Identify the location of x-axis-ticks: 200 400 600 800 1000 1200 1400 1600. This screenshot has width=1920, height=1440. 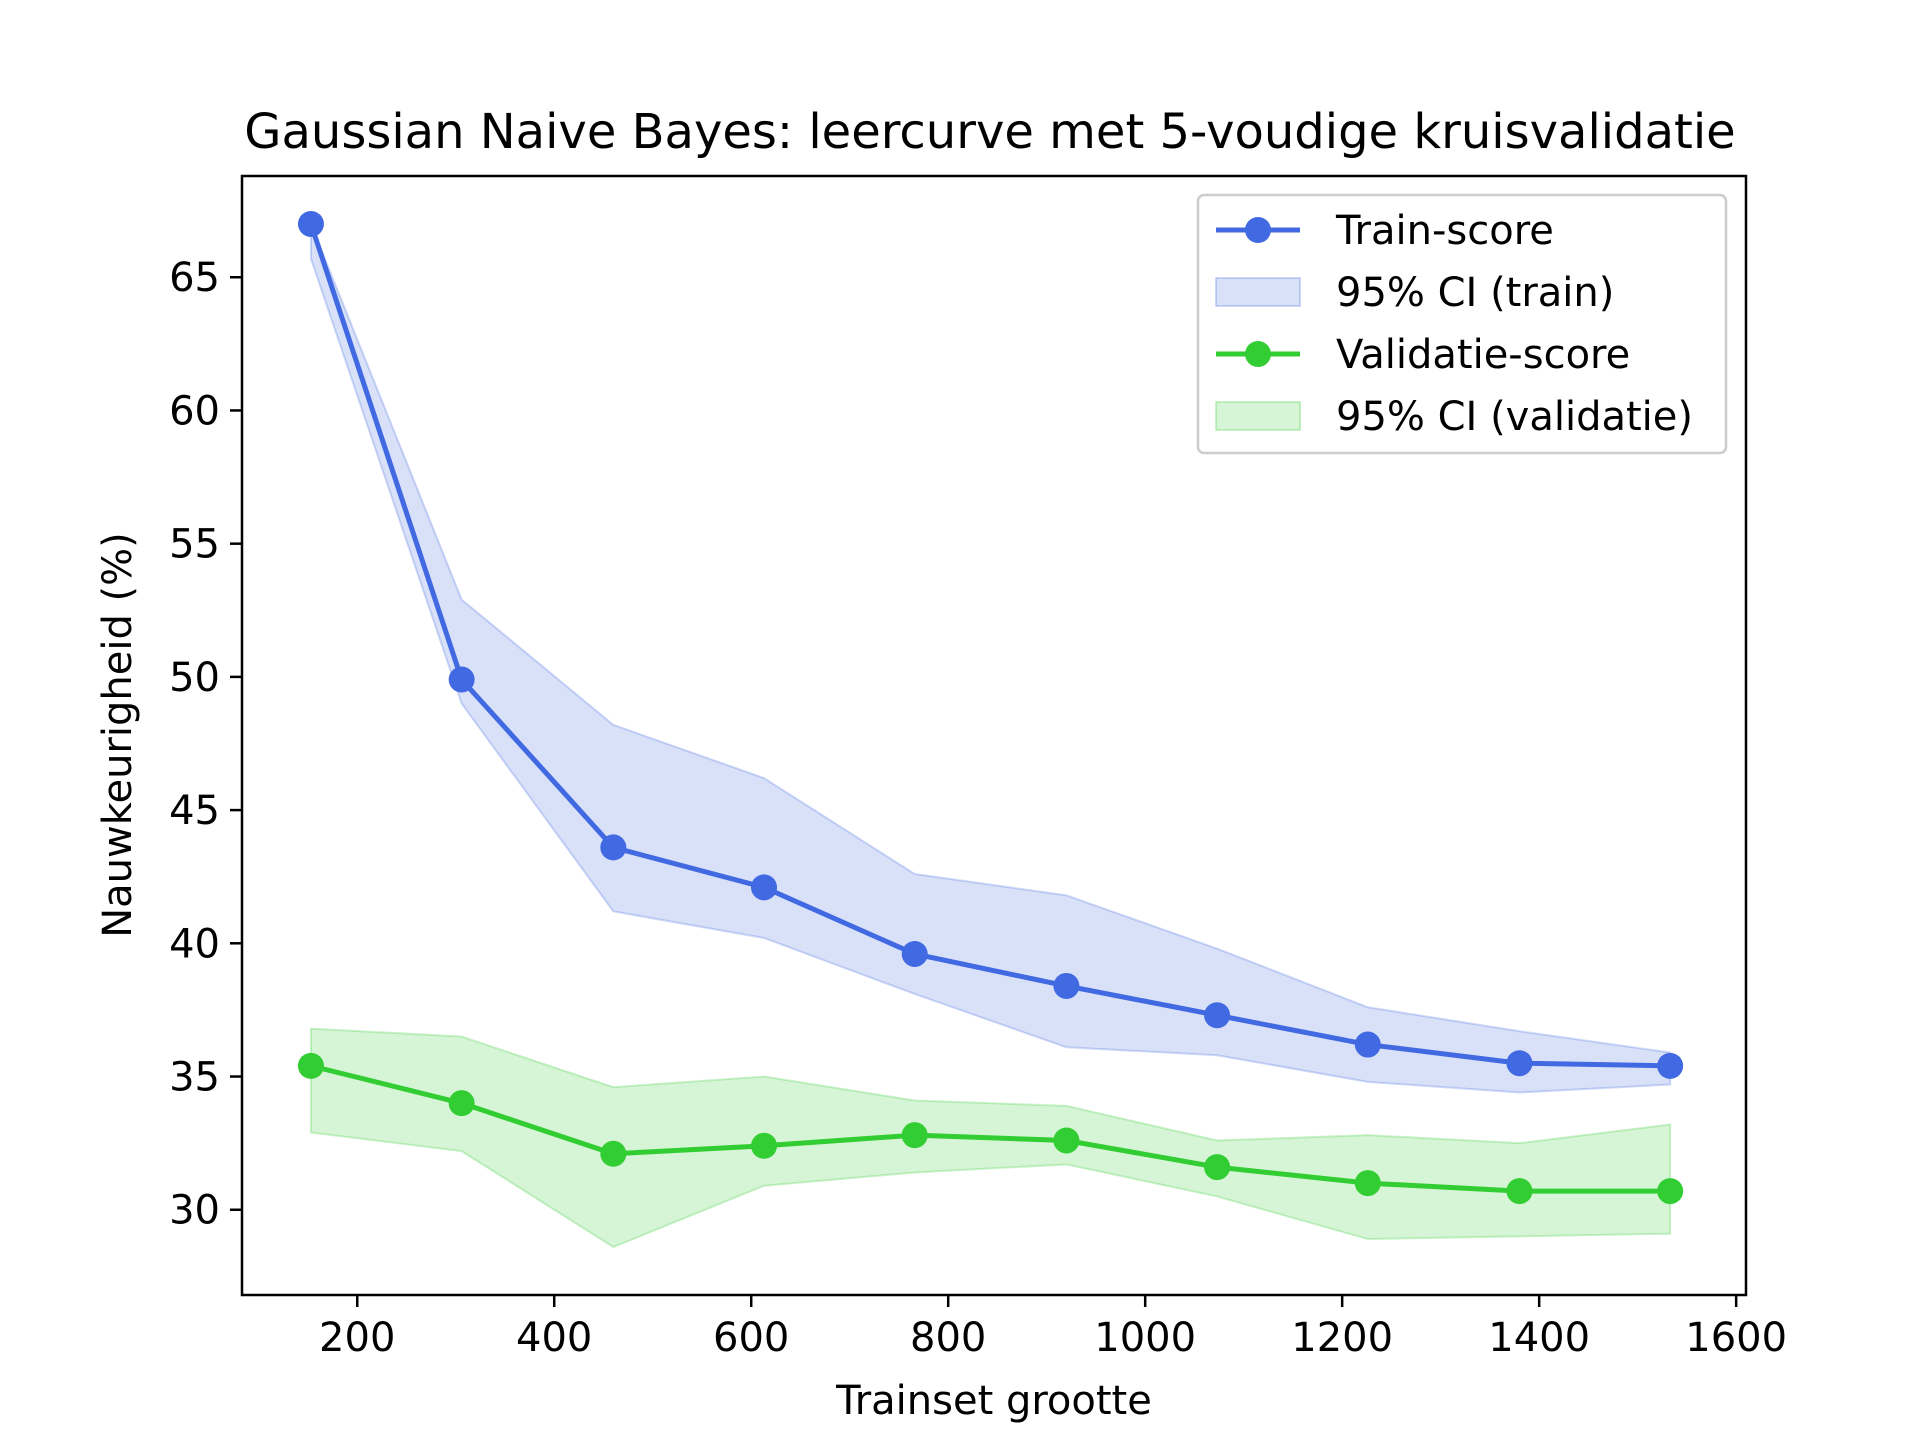
(1053, 1328).